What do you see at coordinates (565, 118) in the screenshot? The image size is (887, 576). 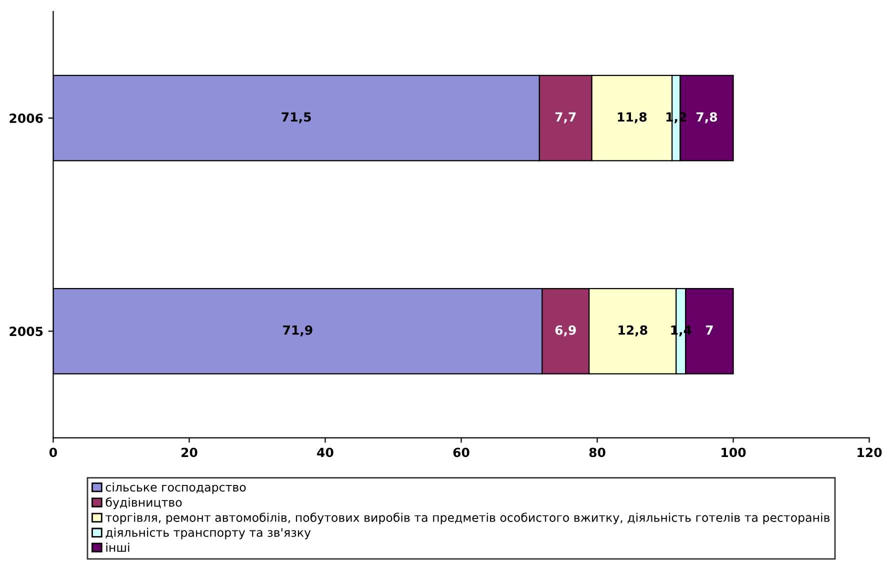 I see `data-label: 7,7` at bounding box center [565, 118].